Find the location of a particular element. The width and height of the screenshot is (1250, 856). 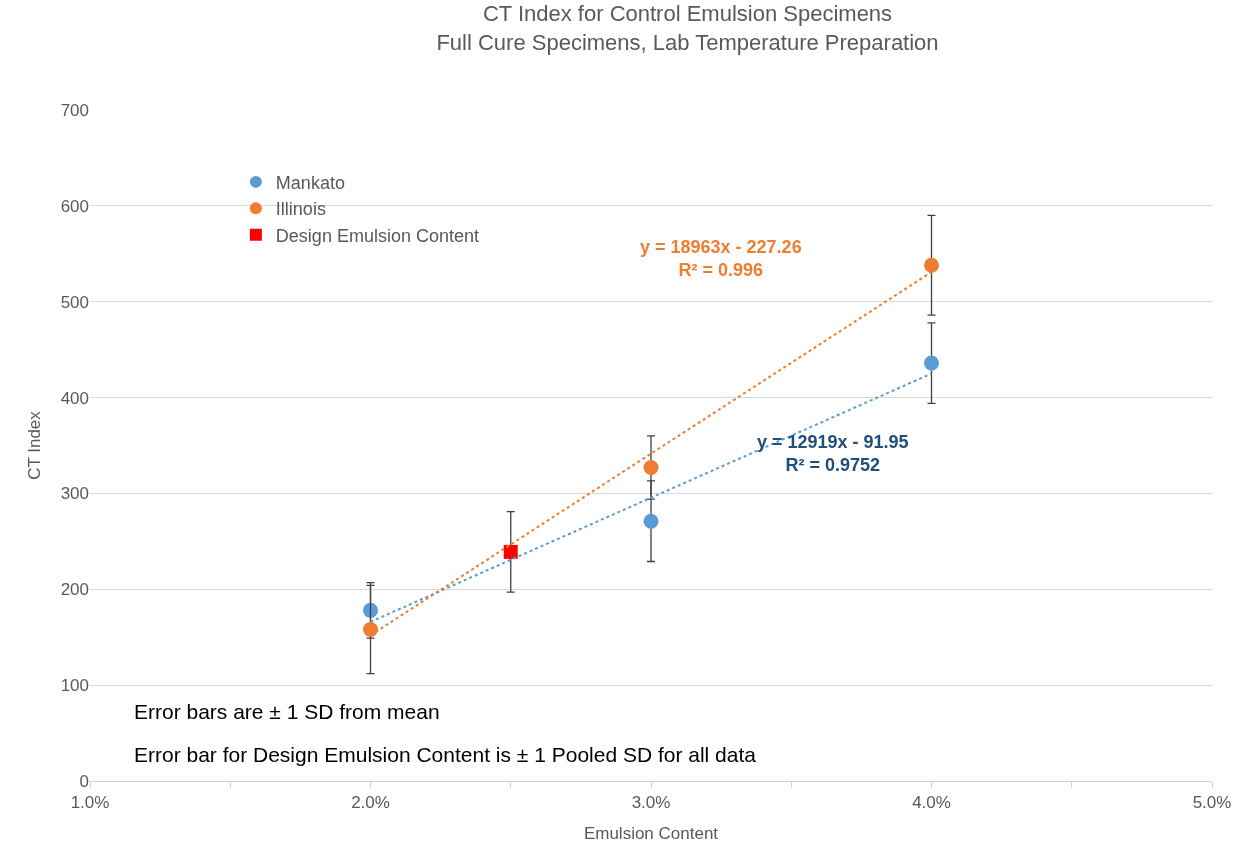

x-tick-label: 3.0% is located at coordinates (651, 803).